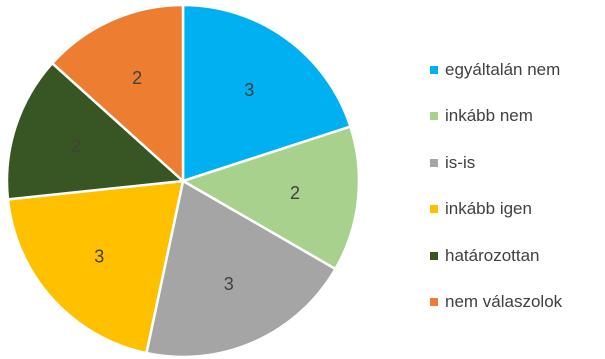 This screenshot has height=359, width=605. What do you see at coordinates (492, 255) in the screenshot?
I see `legend-label: határozottan` at bounding box center [492, 255].